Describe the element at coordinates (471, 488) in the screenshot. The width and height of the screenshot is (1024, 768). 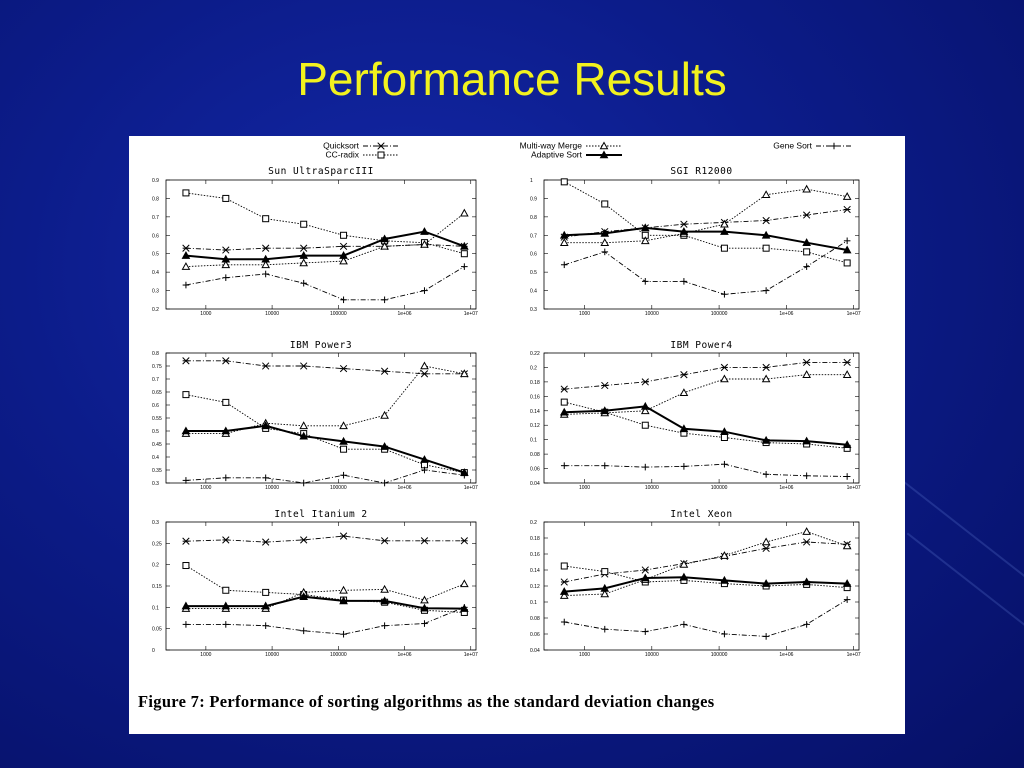
I see `x-tick-label: 1e+07` at that location.